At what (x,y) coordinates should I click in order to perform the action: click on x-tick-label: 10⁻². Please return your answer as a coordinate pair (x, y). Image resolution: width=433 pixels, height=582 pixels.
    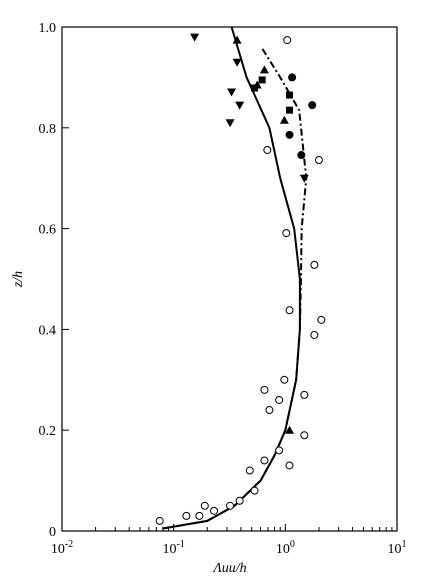
    Looking at the image, I should click on (62, 548).